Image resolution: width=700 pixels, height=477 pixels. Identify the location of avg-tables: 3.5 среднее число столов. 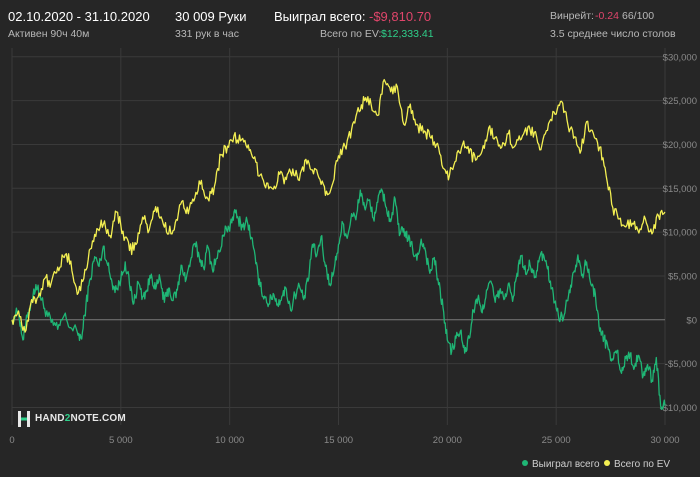
(613, 34).